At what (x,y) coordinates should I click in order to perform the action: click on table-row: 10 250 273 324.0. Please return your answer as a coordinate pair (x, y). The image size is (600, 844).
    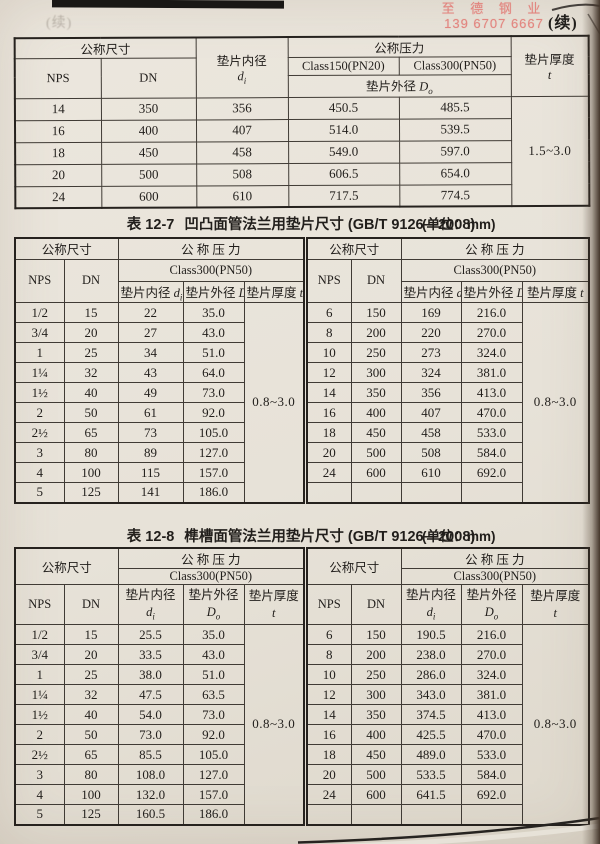
    Looking at the image, I should click on (447, 352).